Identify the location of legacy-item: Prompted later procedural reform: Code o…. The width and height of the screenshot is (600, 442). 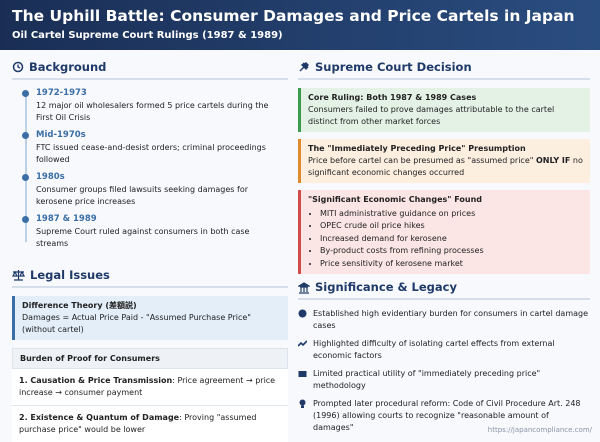
(444, 416).